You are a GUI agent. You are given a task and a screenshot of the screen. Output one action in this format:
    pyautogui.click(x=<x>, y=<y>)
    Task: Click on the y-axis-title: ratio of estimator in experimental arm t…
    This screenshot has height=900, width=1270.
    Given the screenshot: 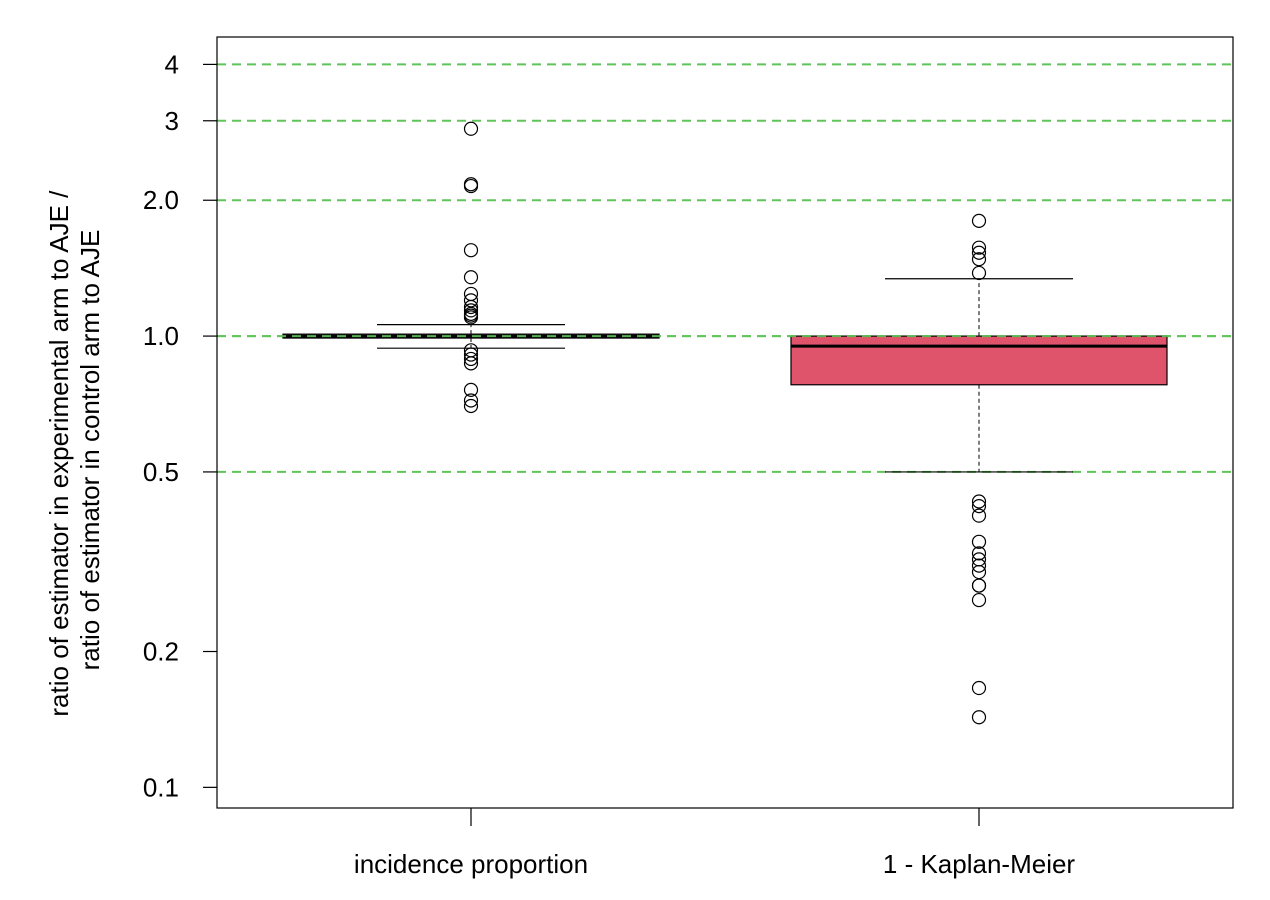 What is the action you would take?
    pyautogui.click(x=74, y=449)
    